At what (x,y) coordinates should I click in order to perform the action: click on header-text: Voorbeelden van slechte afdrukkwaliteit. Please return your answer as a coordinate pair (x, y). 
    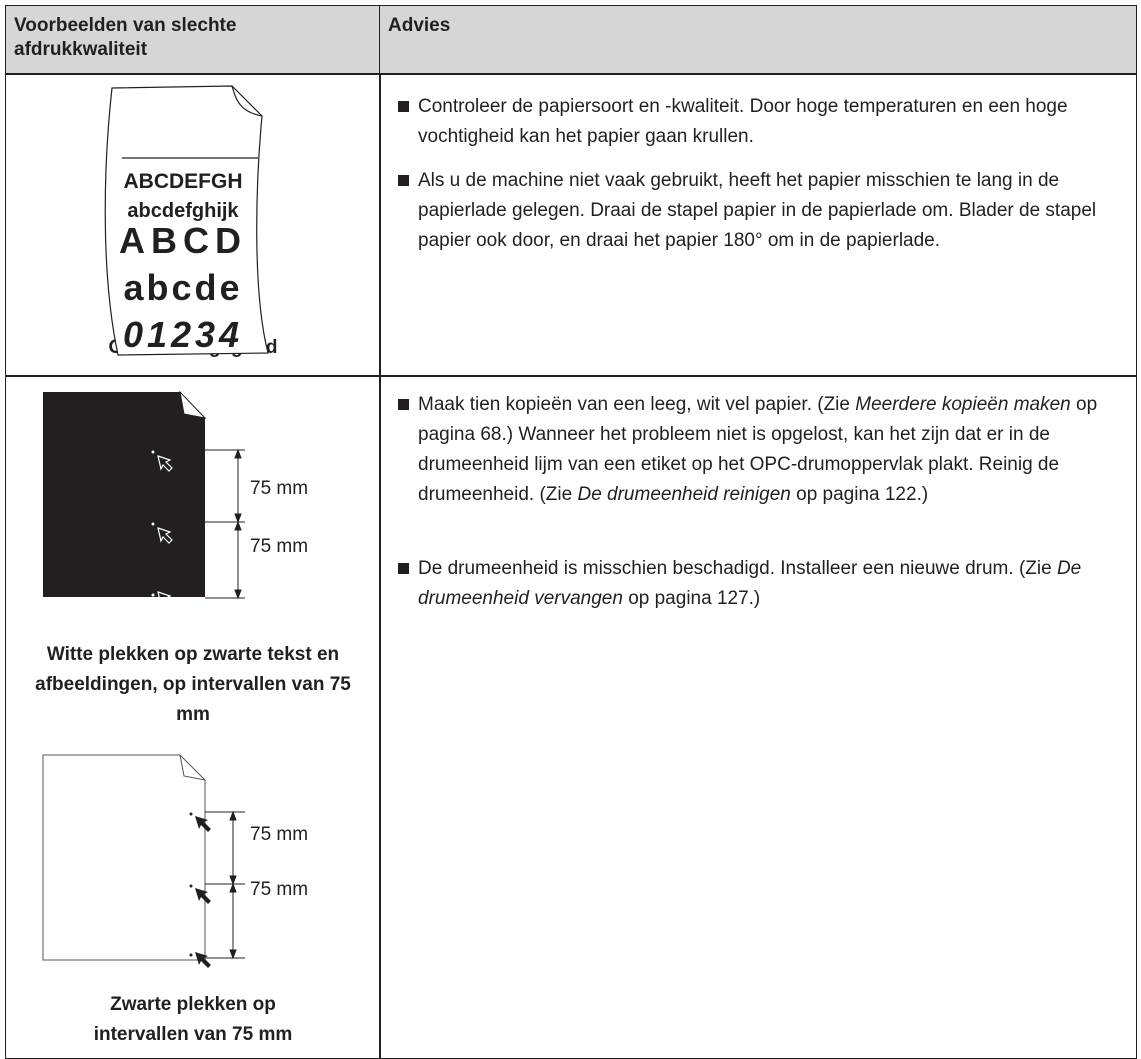
    Looking at the image, I should click on (125, 37).